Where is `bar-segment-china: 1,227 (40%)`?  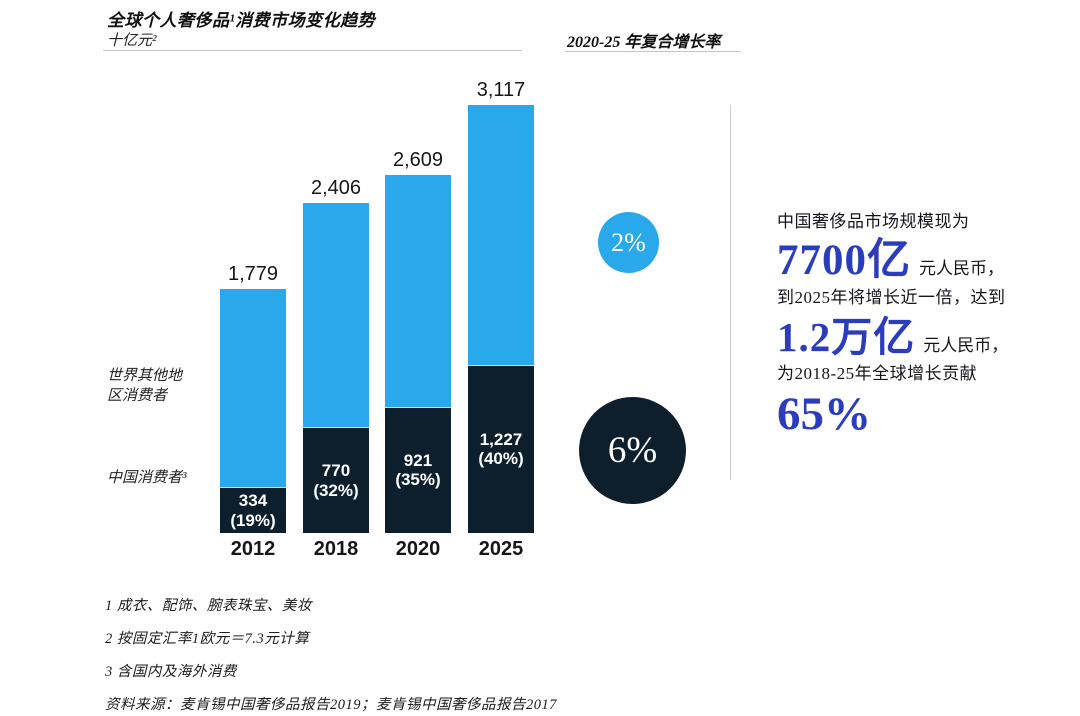
bar-segment-china: 1,227 (40%) is located at coordinates (501, 448).